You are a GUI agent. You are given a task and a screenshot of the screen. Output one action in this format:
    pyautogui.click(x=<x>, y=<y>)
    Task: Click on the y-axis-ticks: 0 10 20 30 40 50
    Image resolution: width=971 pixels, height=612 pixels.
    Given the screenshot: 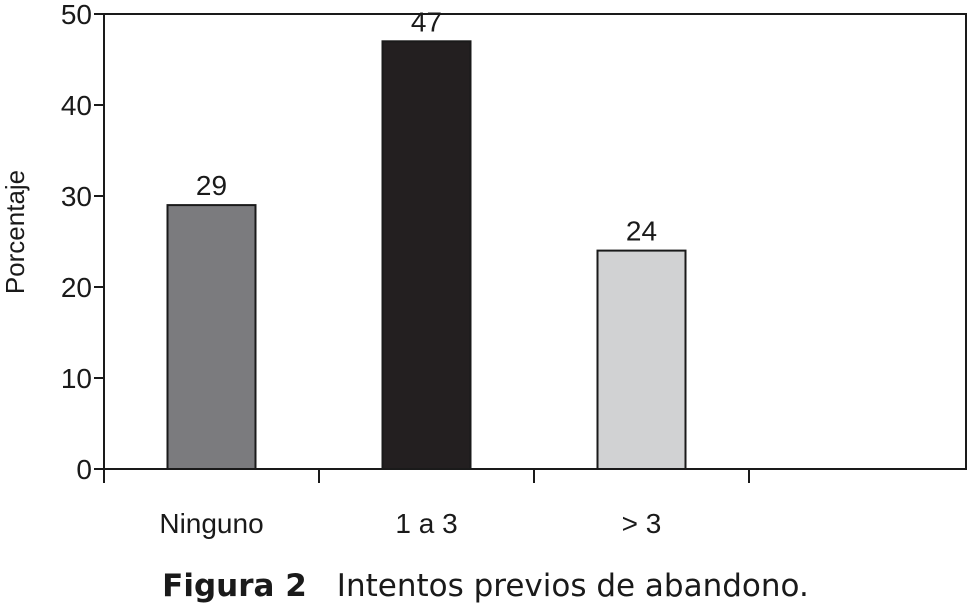 What is the action you would take?
    pyautogui.click(x=82, y=242)
    